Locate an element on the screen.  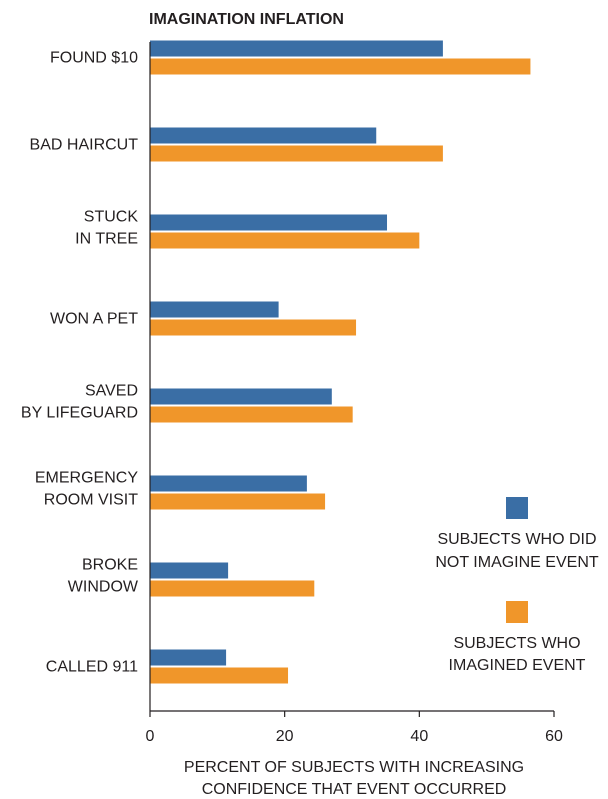
x-axis-ticks: 0 20 40 60 is located at coordinates (354, 728).